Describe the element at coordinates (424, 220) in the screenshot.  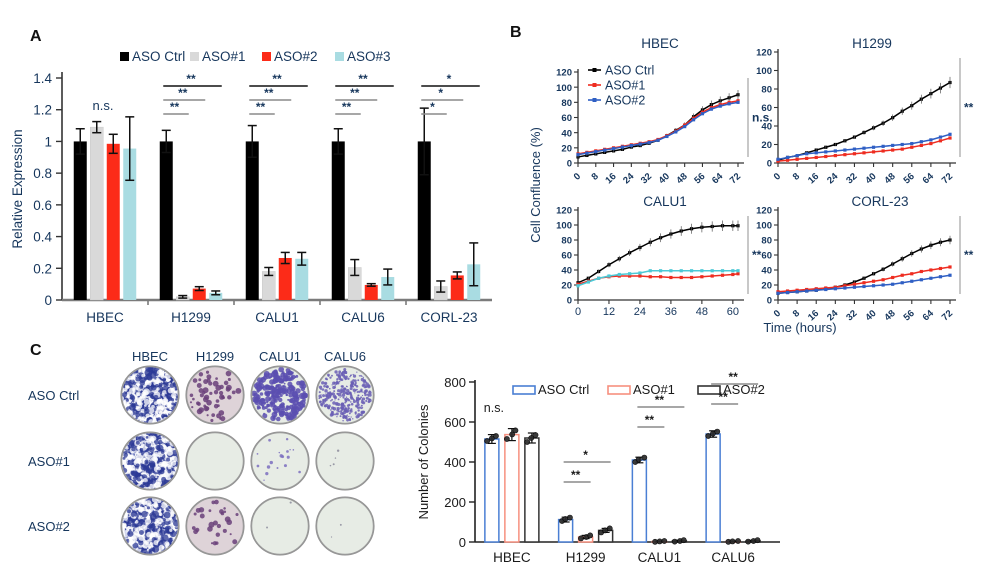
I see `bar-CORL-23-ASO Ctrl` at that location.